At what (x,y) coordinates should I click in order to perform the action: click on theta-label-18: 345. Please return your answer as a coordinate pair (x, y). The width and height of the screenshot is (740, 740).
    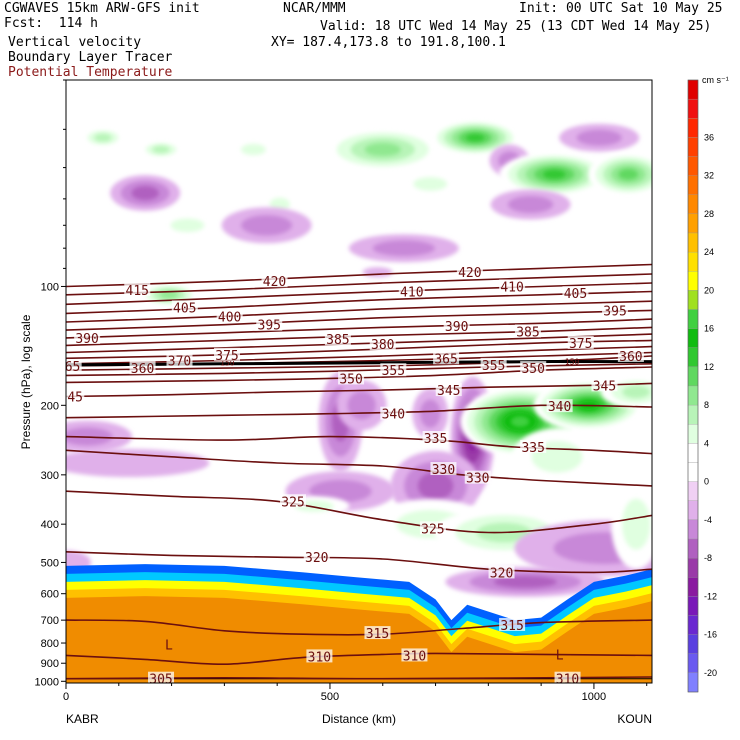
    Looking at the image, I should click on (604, 386).